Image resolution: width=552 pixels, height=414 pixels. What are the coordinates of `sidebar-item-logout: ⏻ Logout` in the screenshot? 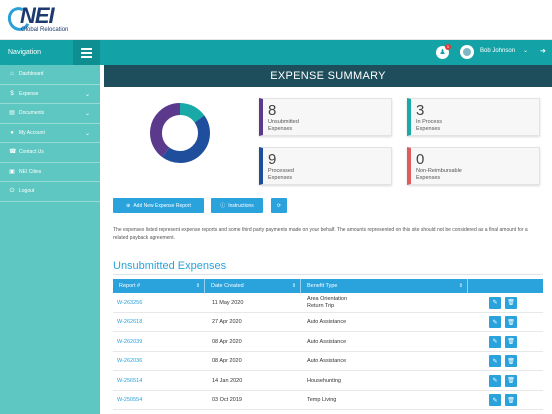 It's located at (50, 192).